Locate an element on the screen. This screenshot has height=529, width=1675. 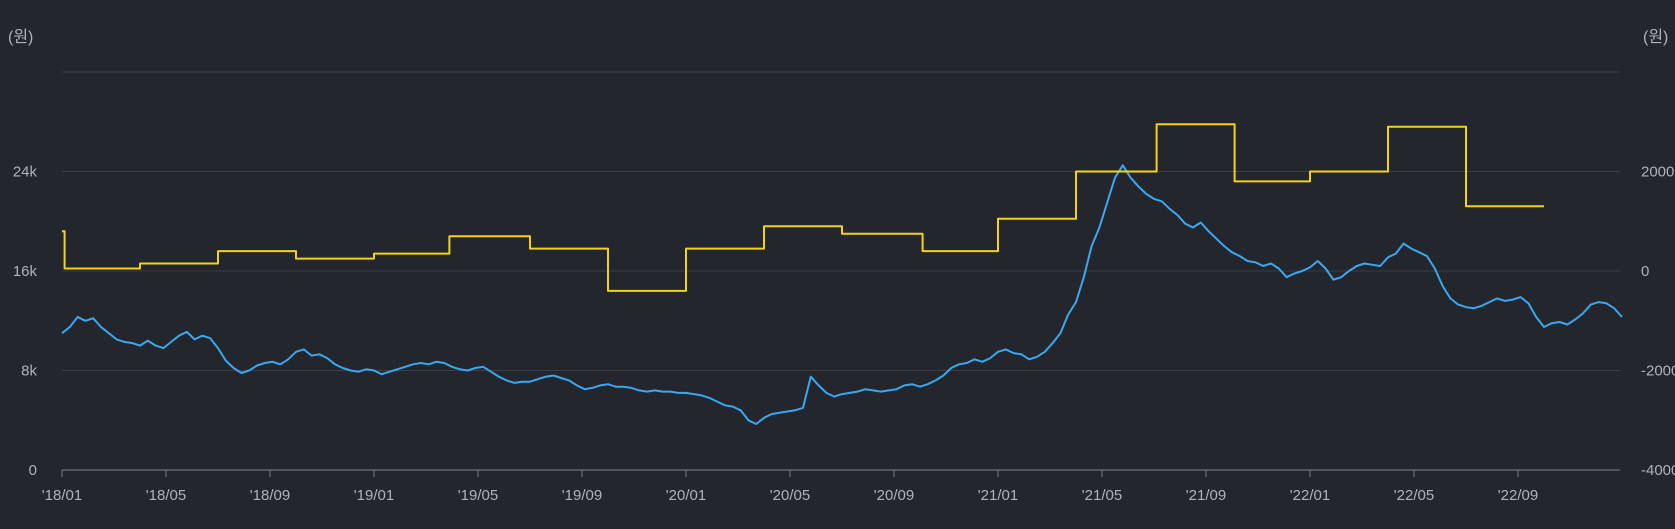
x-tick-label: '22/01 is located at coordinates (1310, 495).